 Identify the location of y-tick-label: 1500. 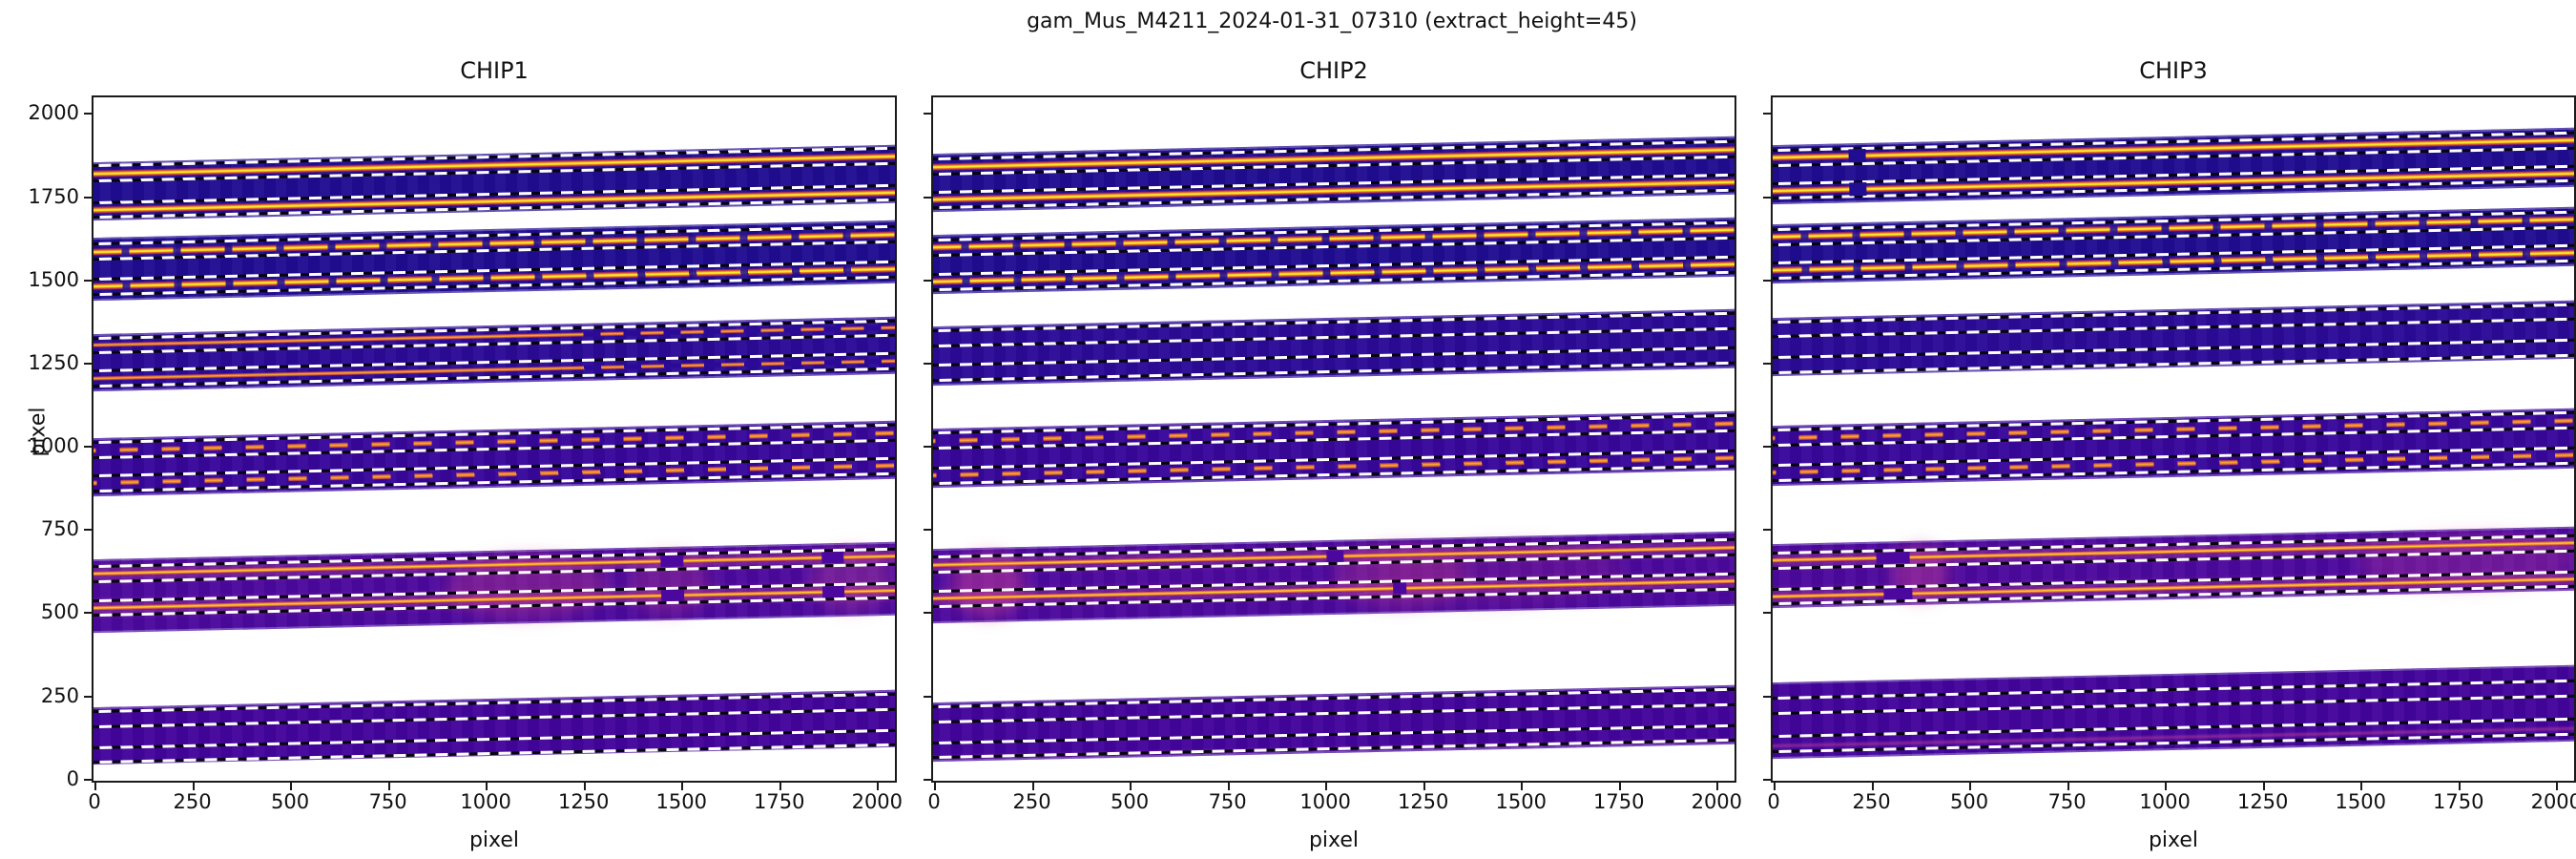
(53, 279).